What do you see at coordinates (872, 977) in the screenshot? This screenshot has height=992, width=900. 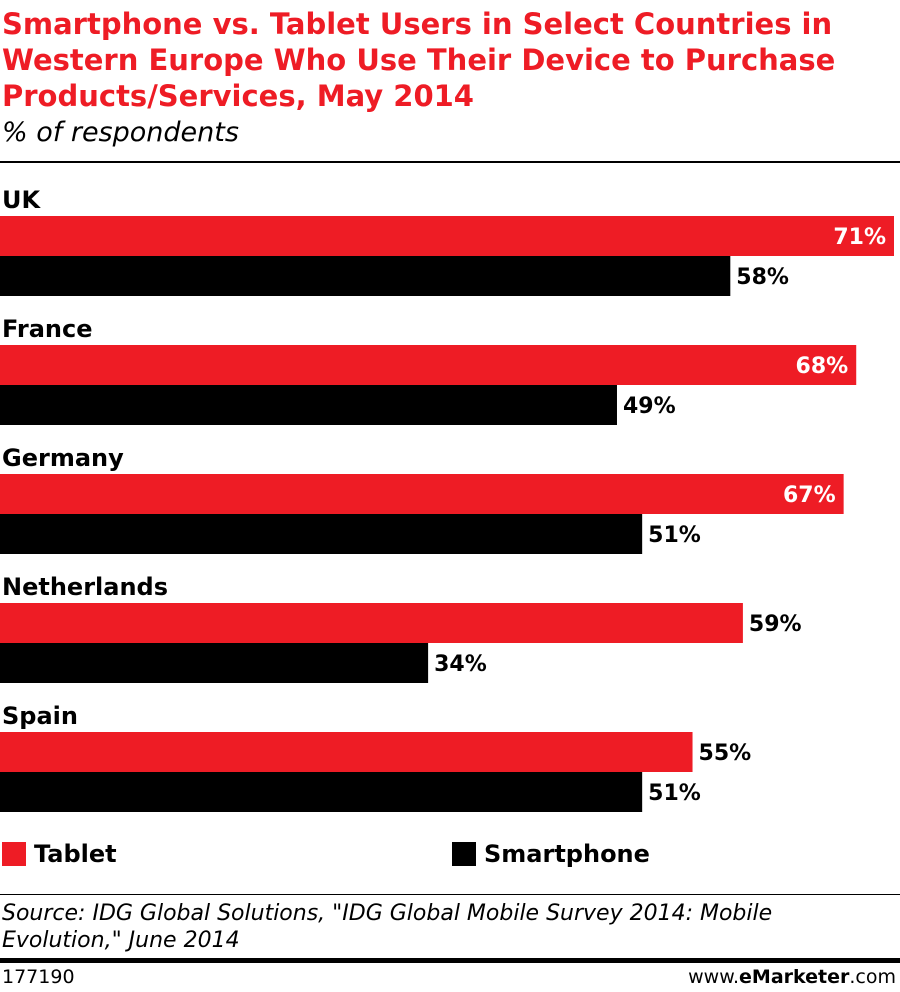 I see `brand-suffix: .com` at bounding box center [872, 977].